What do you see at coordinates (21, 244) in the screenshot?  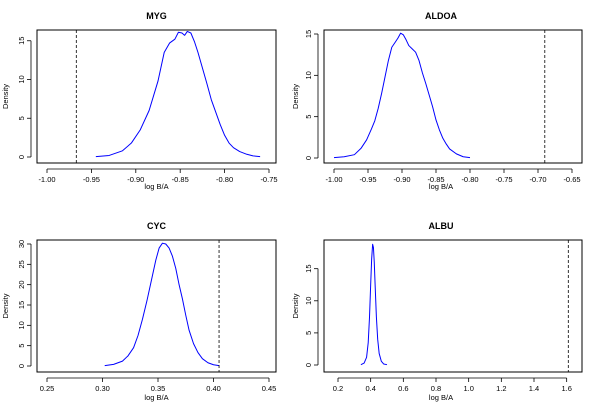 I see `y-tick-label: 30` at bounding box center [21, 244].